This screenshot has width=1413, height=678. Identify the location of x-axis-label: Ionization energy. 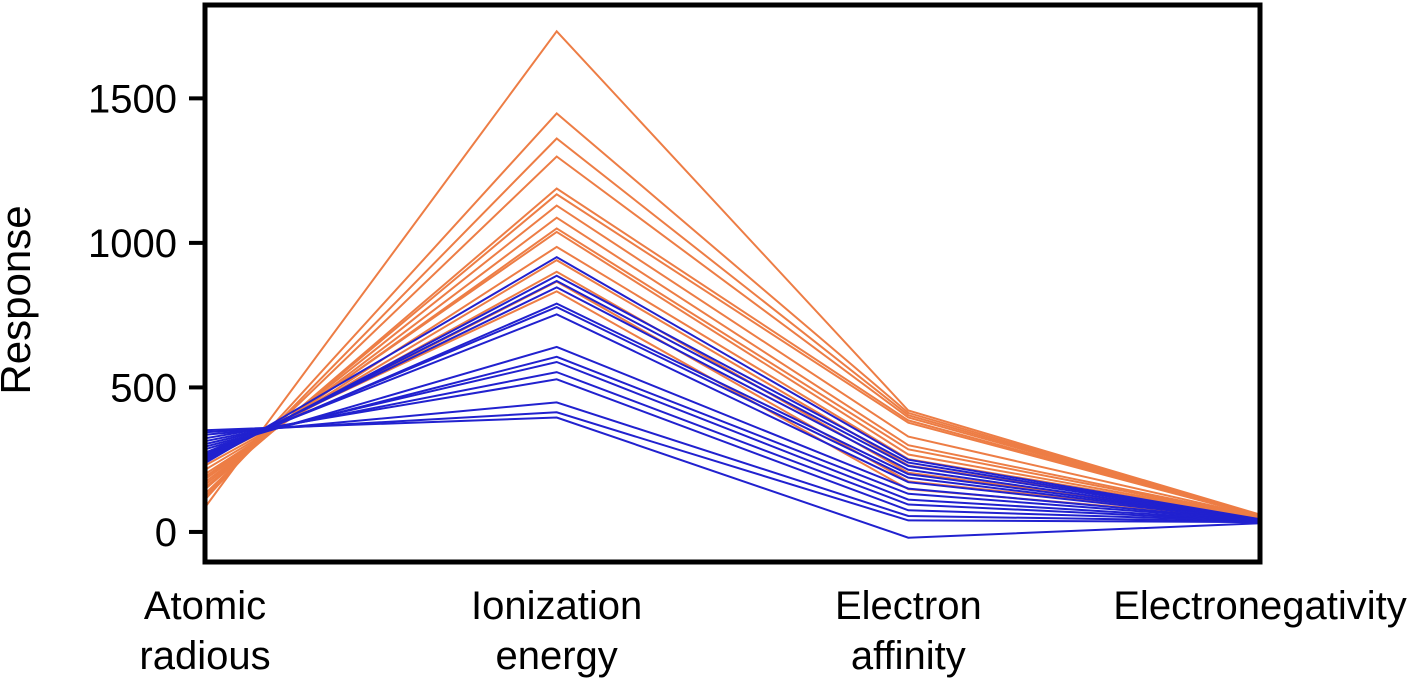
(556, 631).